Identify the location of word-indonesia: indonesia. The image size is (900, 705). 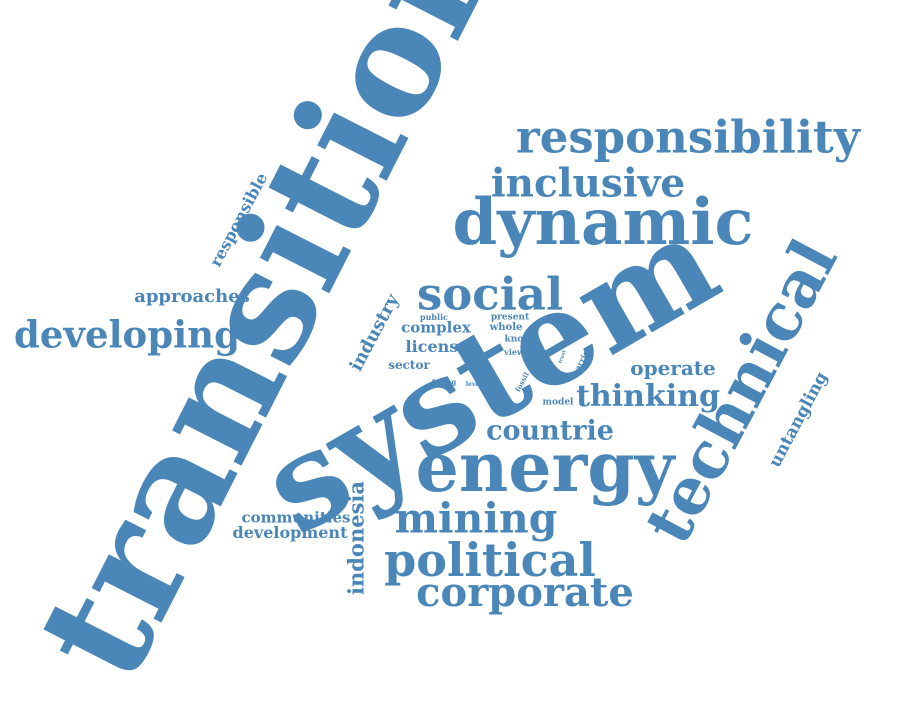
(356, 538).